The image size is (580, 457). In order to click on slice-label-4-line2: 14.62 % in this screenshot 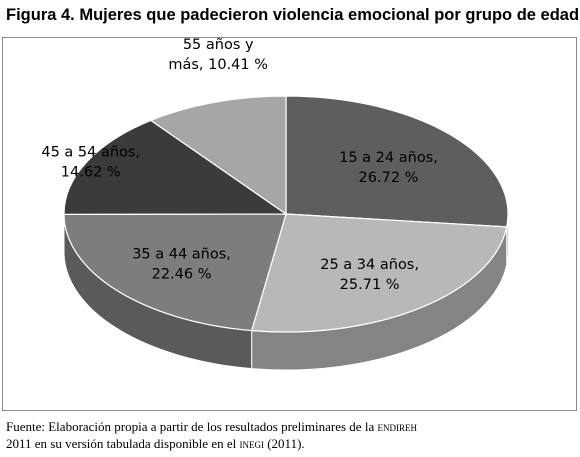, I will do `click(91, 172)`.